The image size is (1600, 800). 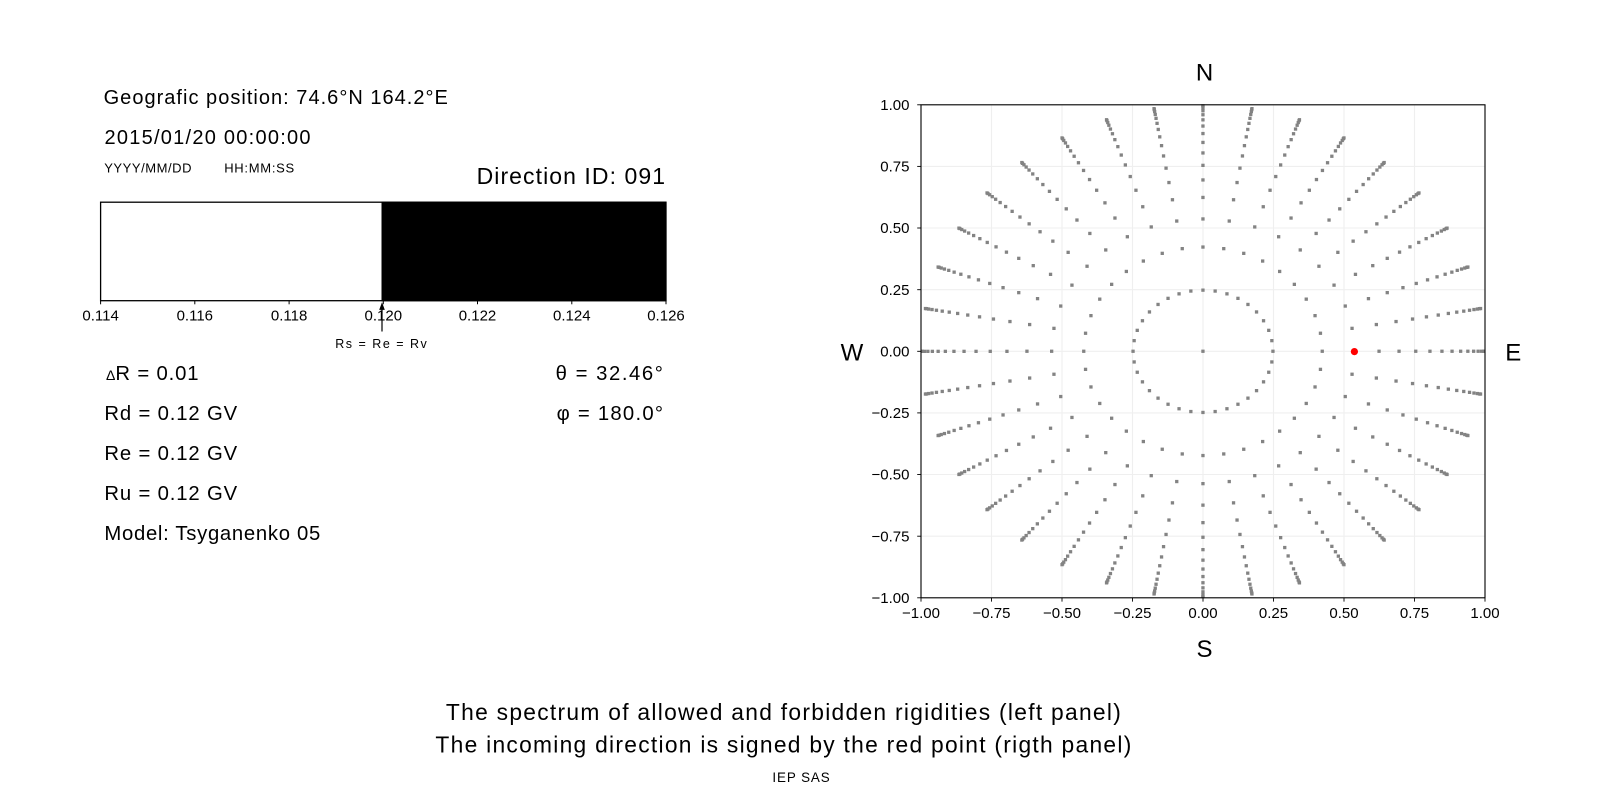 I want to click on svg-text: Re = 0.12 GV, so click(x=171, y=454).